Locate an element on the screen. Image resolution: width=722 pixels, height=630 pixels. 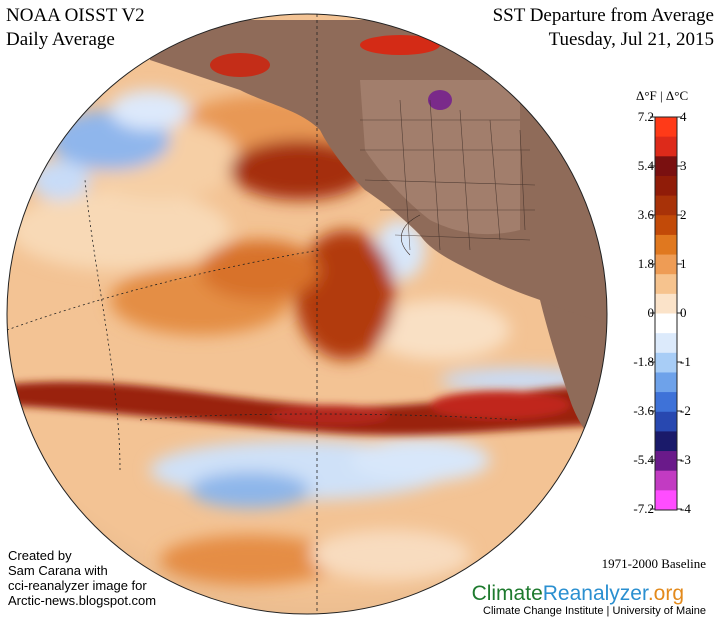
tick-c: 3 is located at coordinates (683, 165).